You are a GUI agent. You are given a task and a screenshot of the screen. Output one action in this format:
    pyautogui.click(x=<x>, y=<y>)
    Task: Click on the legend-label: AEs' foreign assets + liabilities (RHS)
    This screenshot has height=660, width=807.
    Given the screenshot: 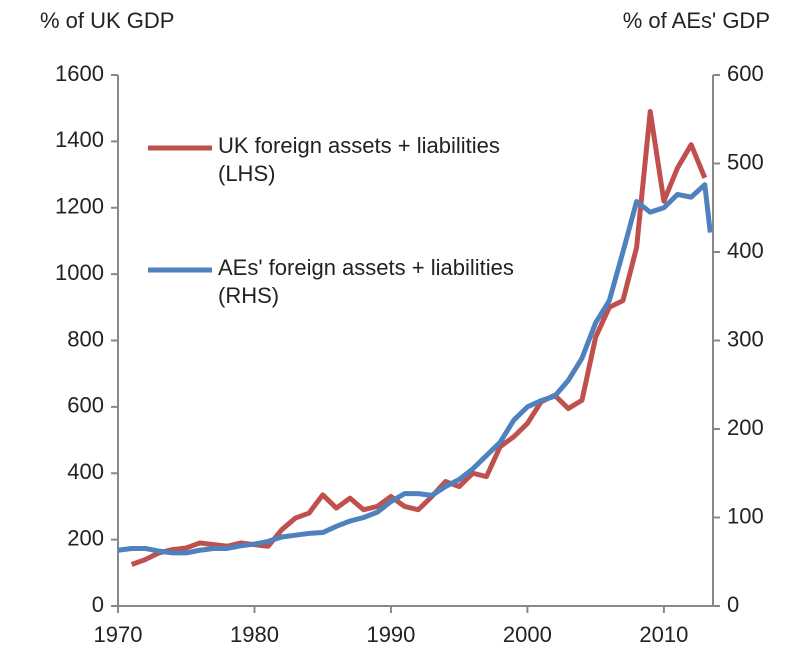 What is the action you would take?
    pyautogui.click(x=366, y=281)
    